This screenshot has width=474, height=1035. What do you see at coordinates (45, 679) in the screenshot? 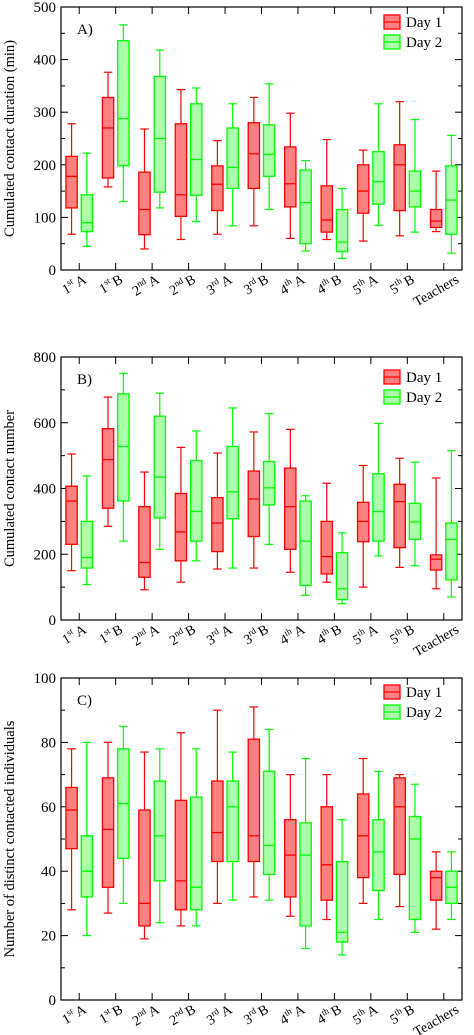
I see `y-tick-label: 100` at bounding box center [45, 679].